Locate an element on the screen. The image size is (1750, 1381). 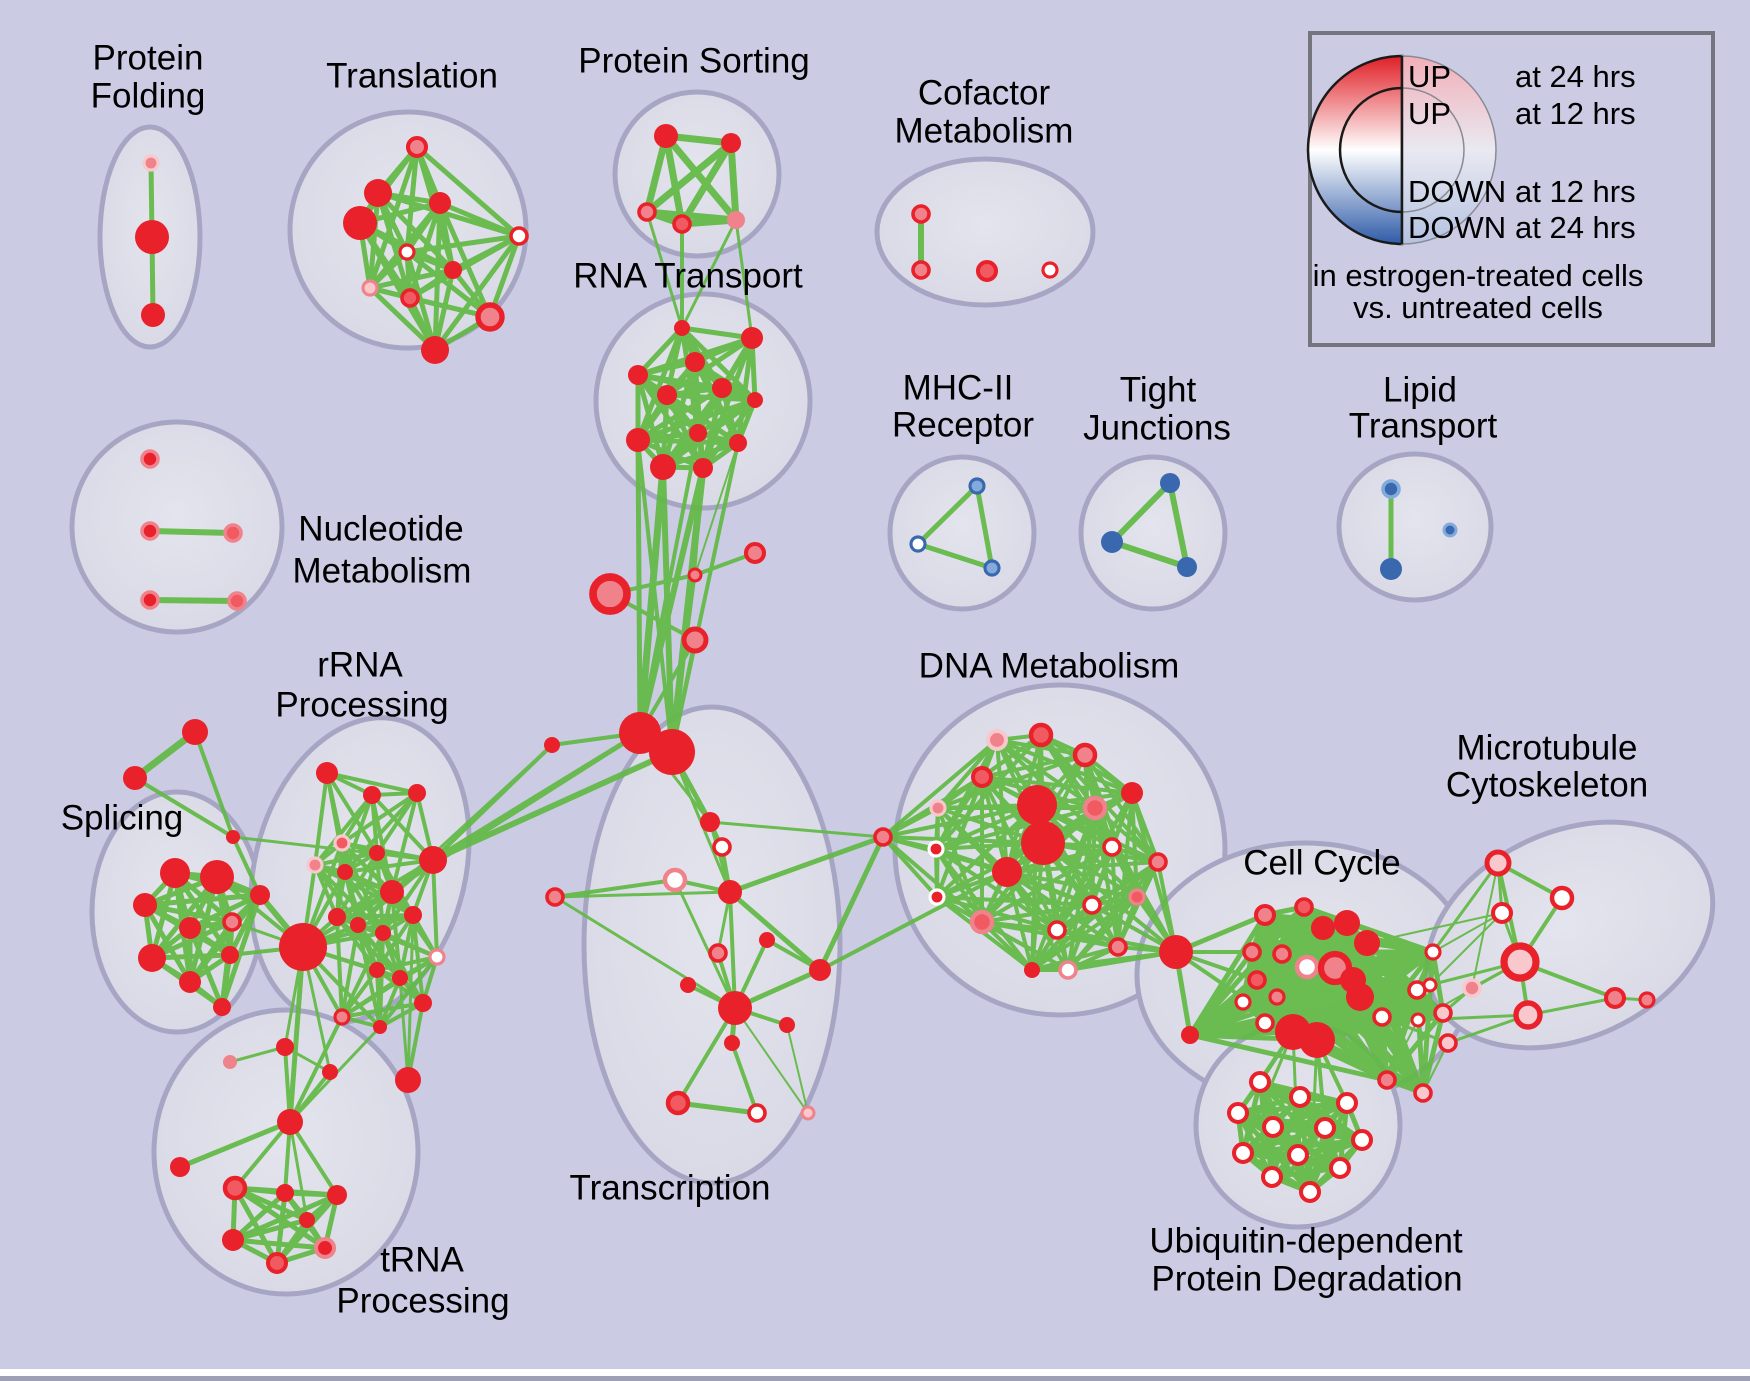
cluster-tight-junctions-label-0: Tight is located at coordinates (1158, 389).